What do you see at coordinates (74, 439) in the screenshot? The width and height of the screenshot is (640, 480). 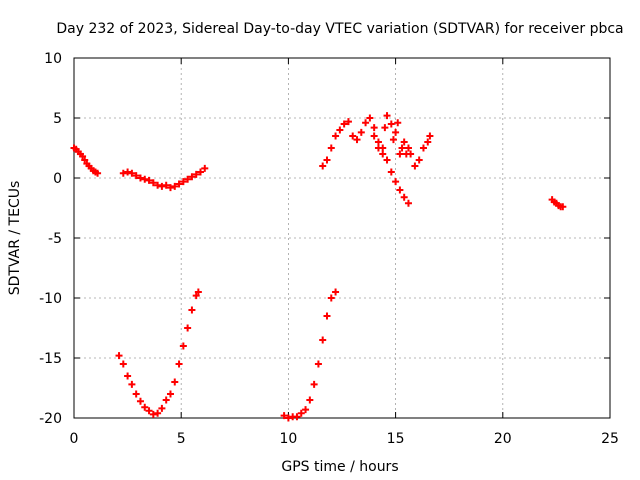 I see `x-tick-label: 0` at bounding box center [74, 439].